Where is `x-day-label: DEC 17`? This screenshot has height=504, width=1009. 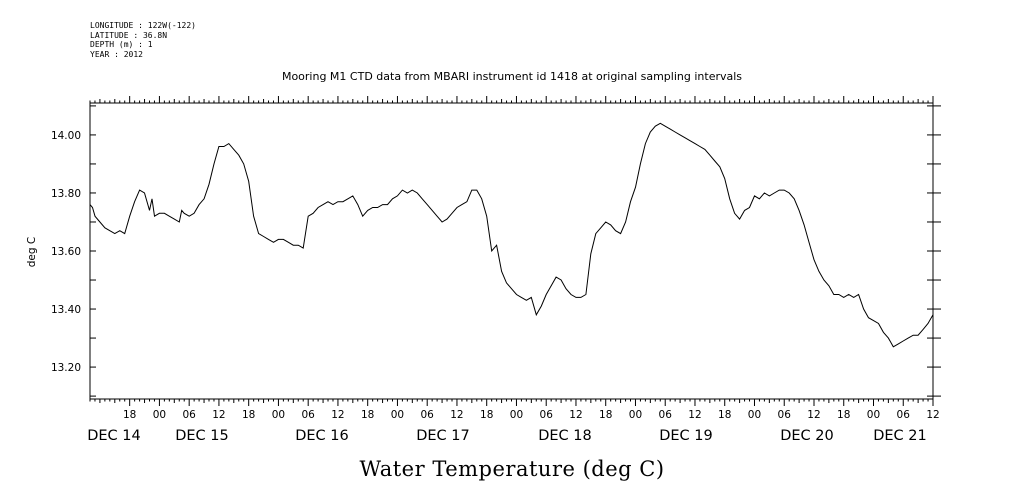
x-day-label: DEC 17 is located at coordinates (443, 436).